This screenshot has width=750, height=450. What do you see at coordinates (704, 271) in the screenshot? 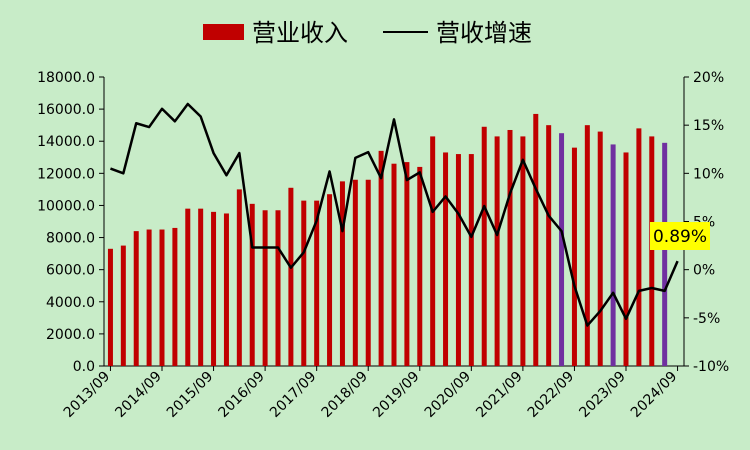
I see `right-tick-label: 0%` at bounding box center [704, 271].